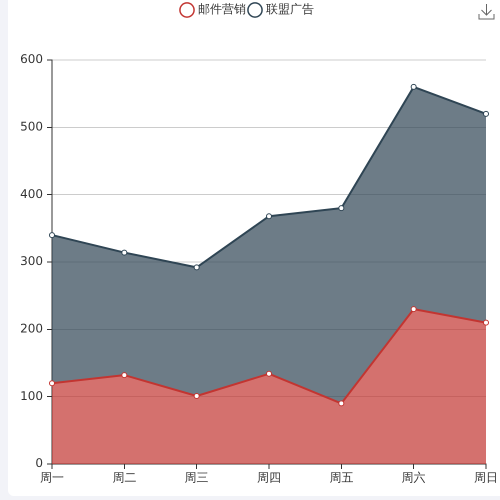  Describe the element at coordinates (290, 9) in the screenshot. I see `legend-label: 联盟广告` at that location.